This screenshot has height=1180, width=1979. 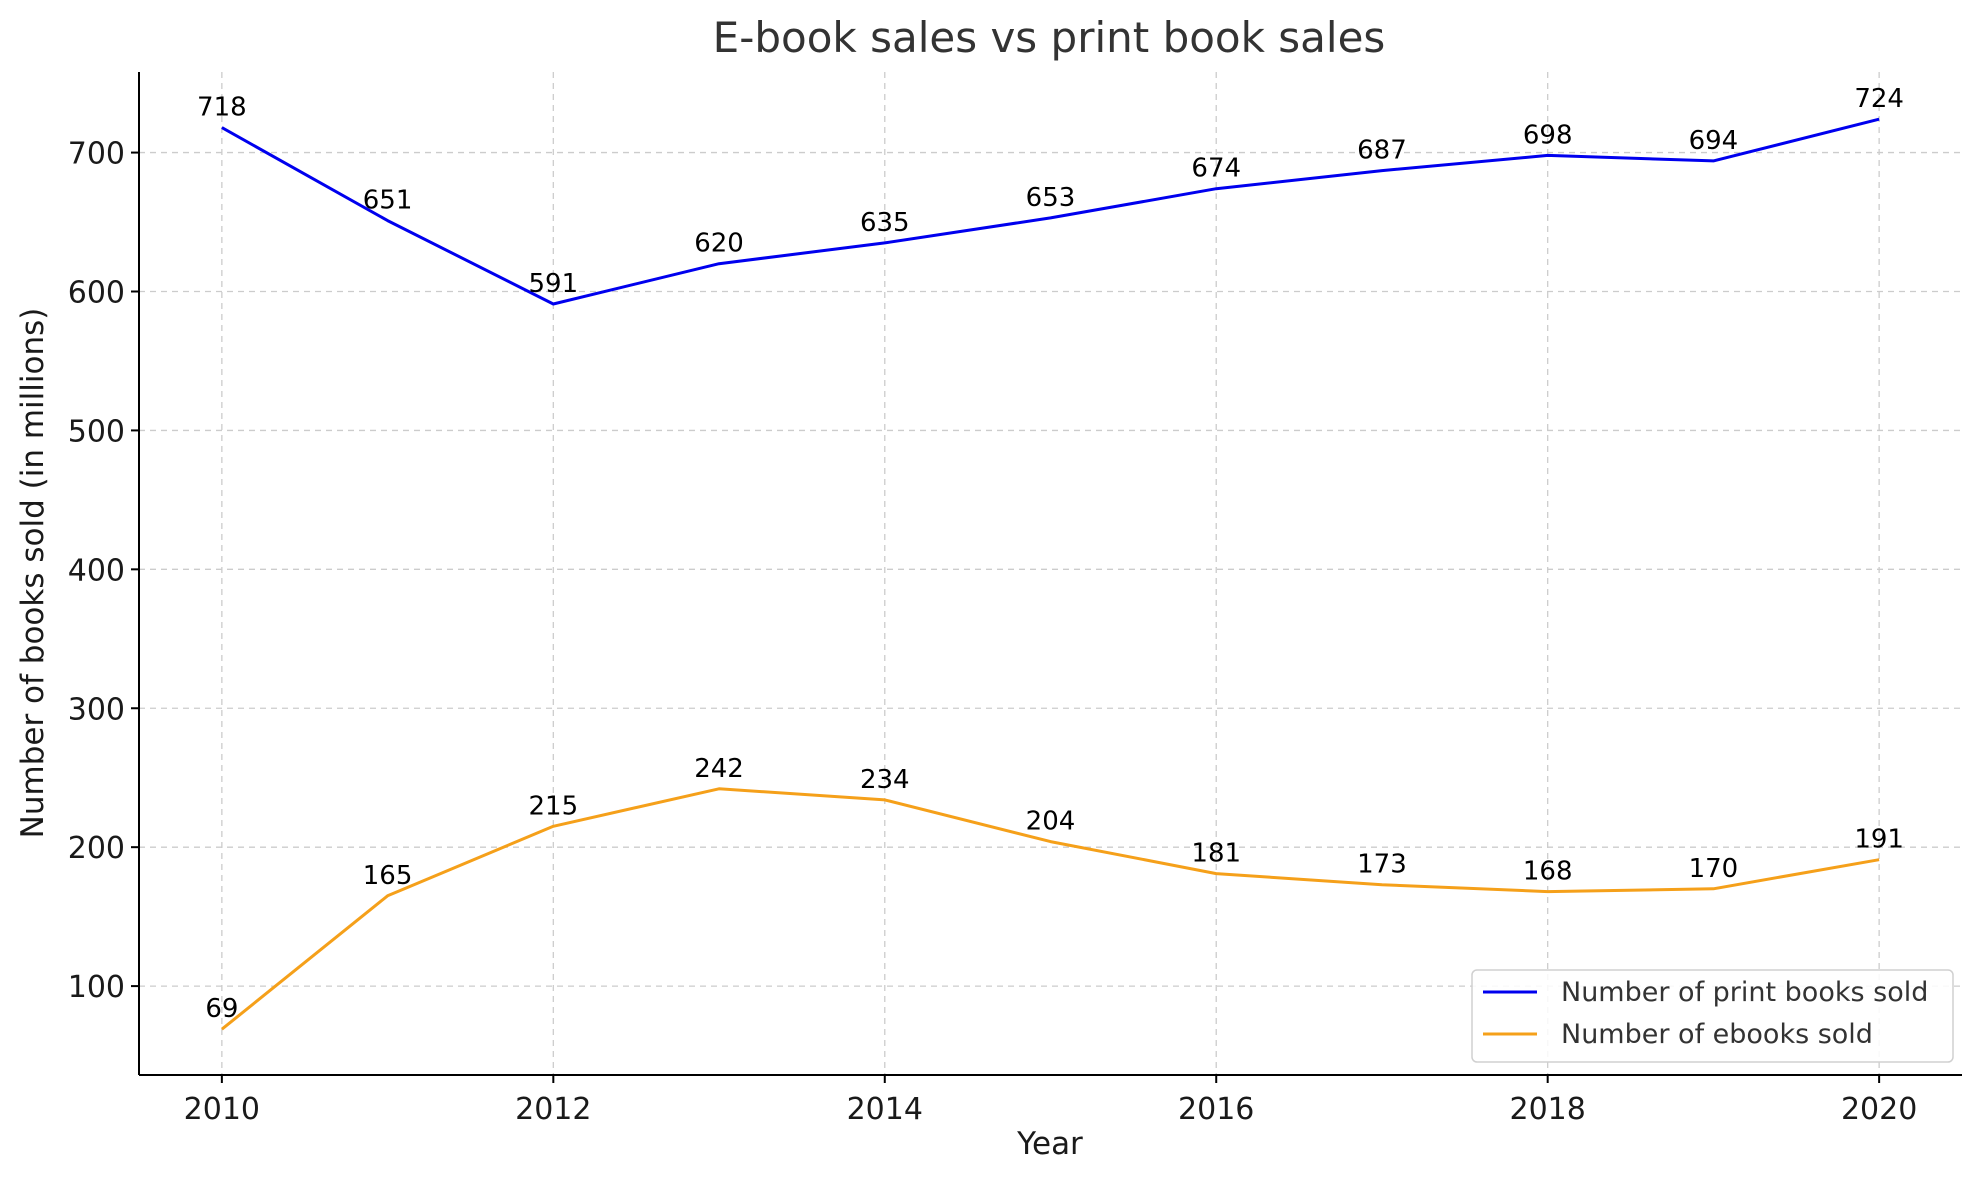 I want to click on legend-label-print: Number of print books sold, so click(x=1744, y=992).